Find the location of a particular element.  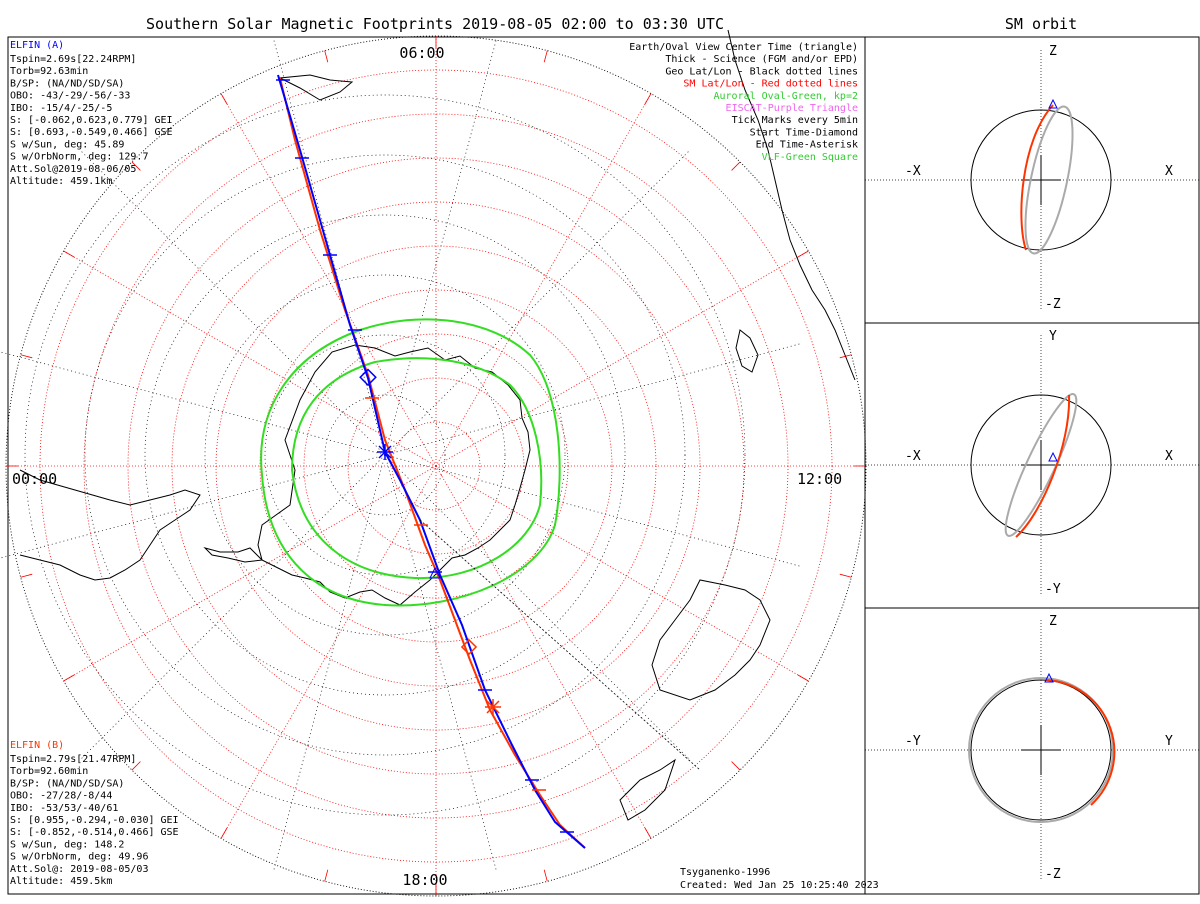

info-line: S: [0.955,-0.294,-0.030] GEI is located at coordinates (94, 820).